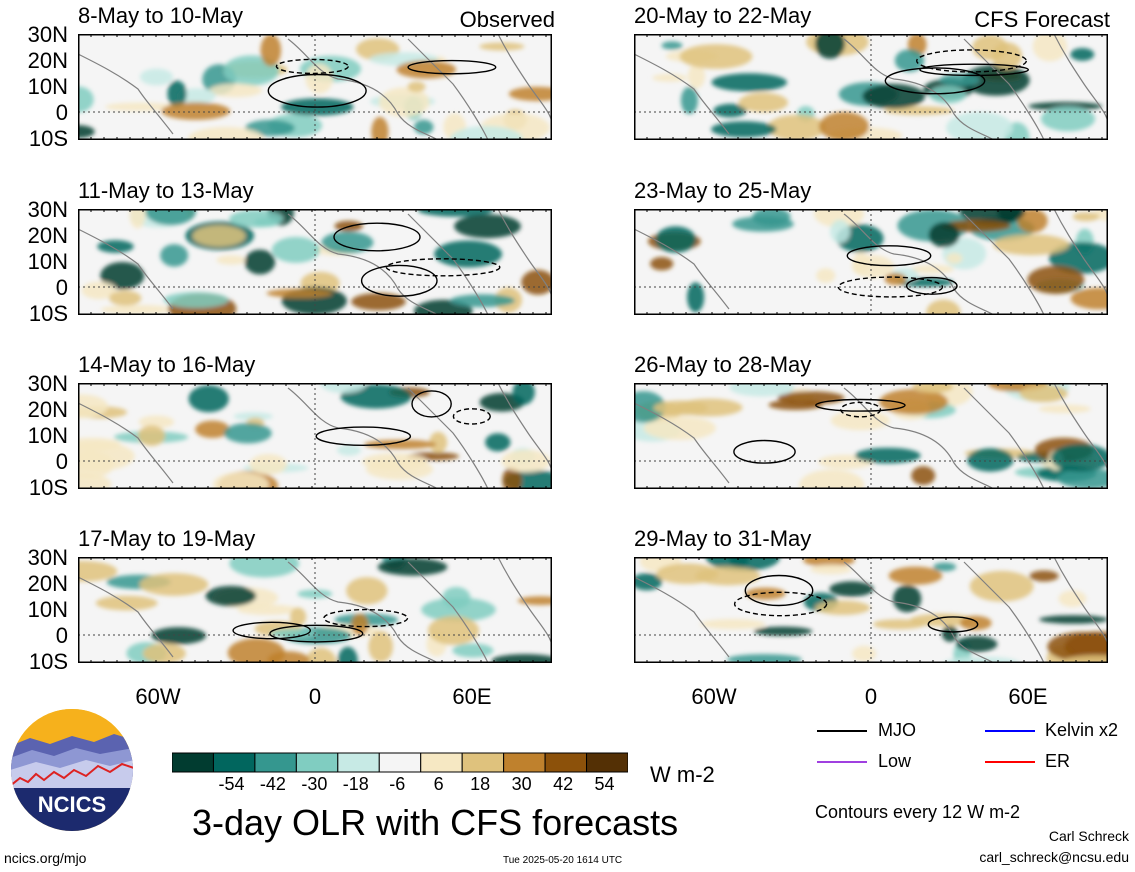 The height and width of the screenshot is (872, 1135). What do you see at coordinates (45, 858) in the screenshot?
I see `site-url: ncics.org/mjo` at bounding box center [45, 858].